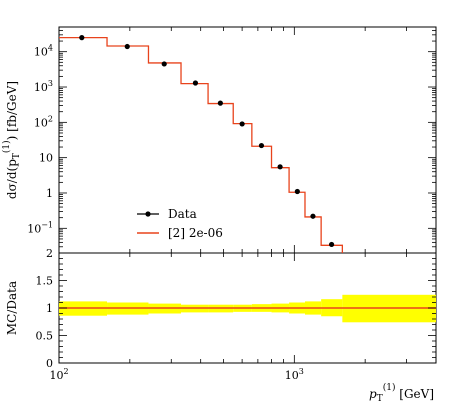  What do you see at coordinates (11, 140) in the screenshot?
I see `main-y-axis-label: dσ/d(pT(1)) [fb/GeV]` at bounding box center [11, 140].